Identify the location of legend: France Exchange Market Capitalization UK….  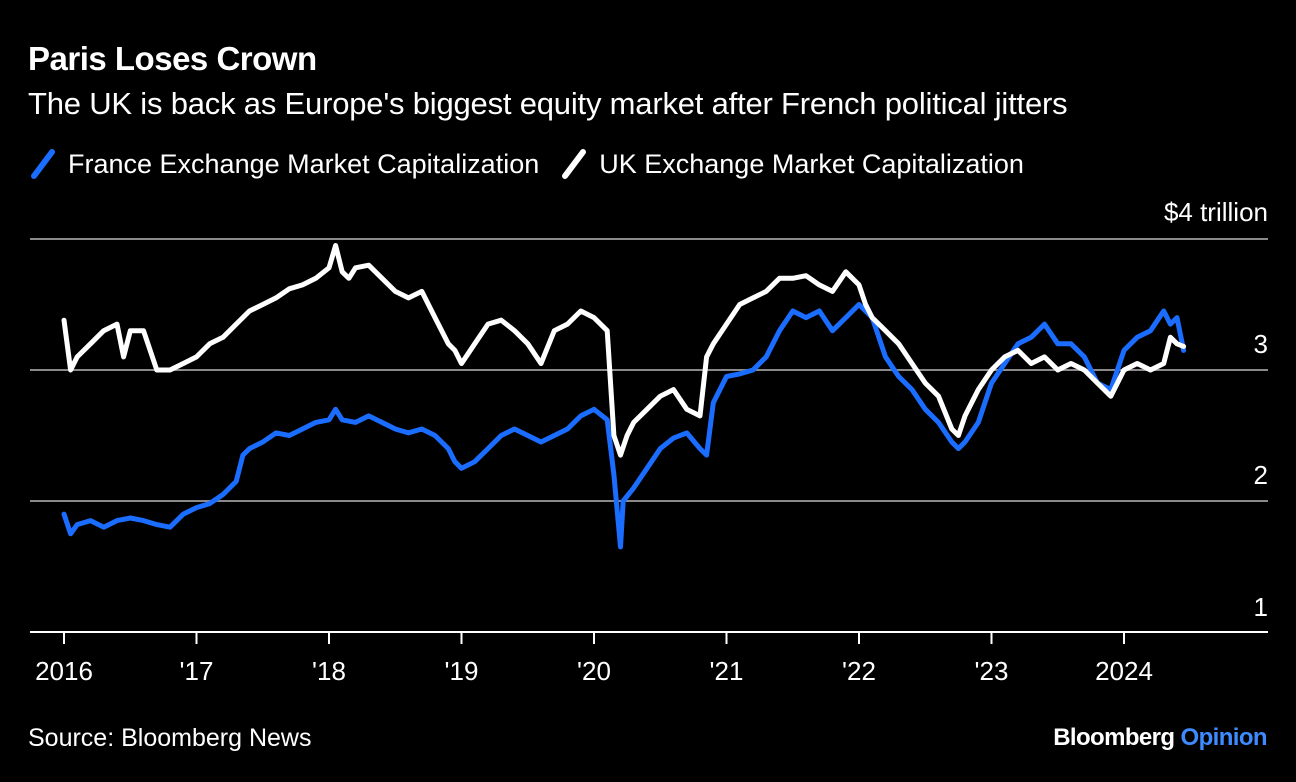
(538, 164).